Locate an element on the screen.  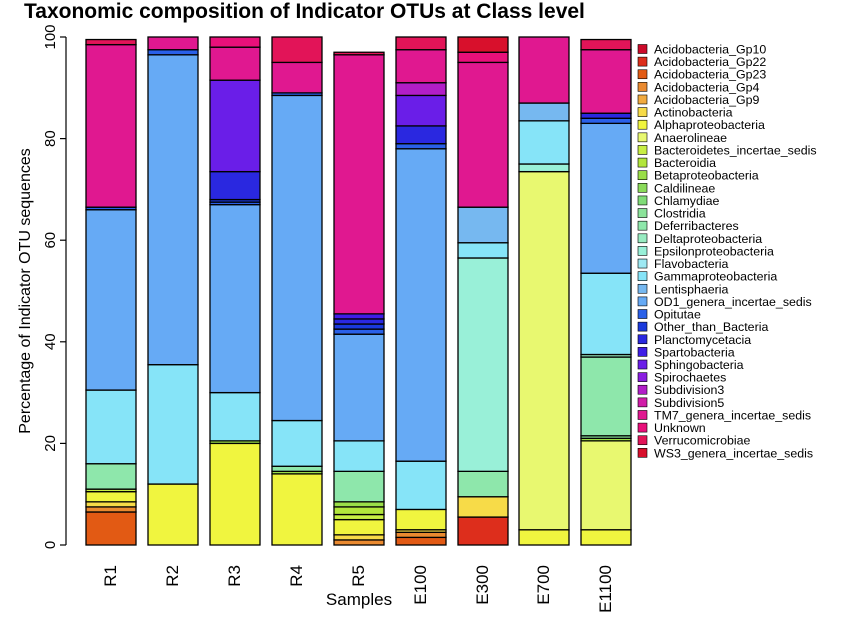
bar-segment-E1100-Verrucomicrobiae is located at coordinates (606, 44).